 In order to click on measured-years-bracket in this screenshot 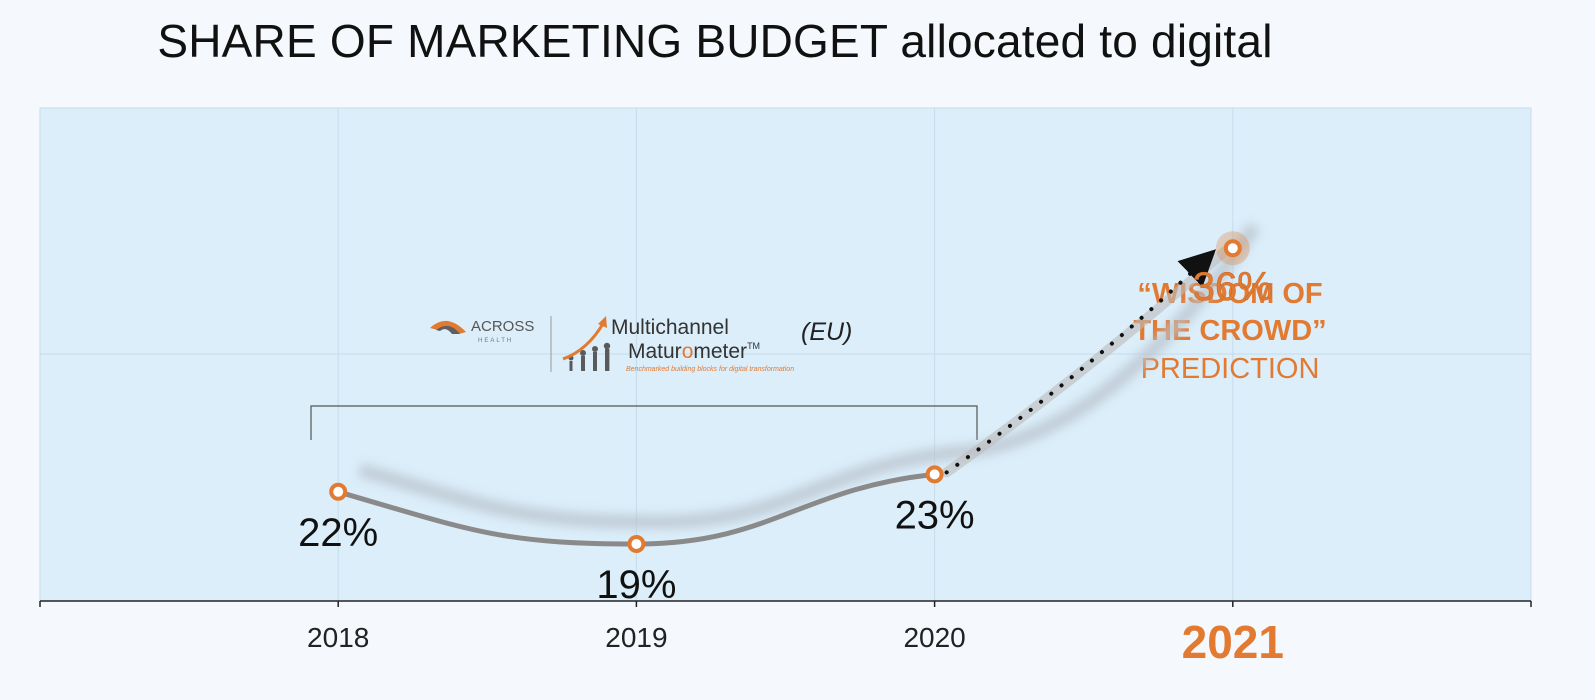, I will do `click(644, 422)`.